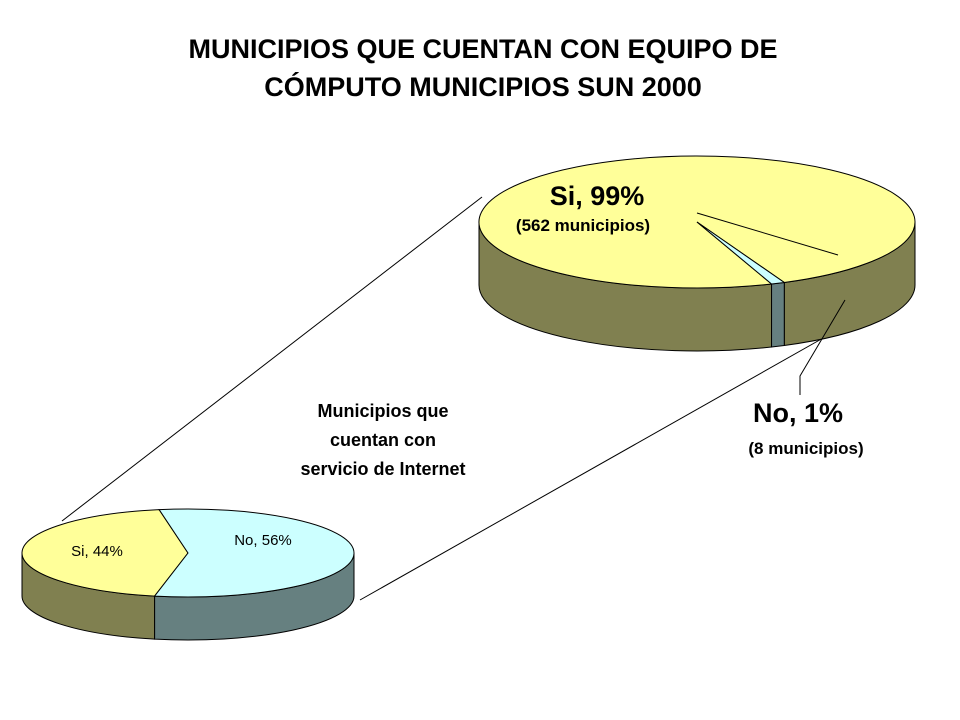 This screenshot has height=720, width=960. Describe the element at coordinates (383, 440) in the screenshot. I see `center-label-line-2: cuentan con` at that location.